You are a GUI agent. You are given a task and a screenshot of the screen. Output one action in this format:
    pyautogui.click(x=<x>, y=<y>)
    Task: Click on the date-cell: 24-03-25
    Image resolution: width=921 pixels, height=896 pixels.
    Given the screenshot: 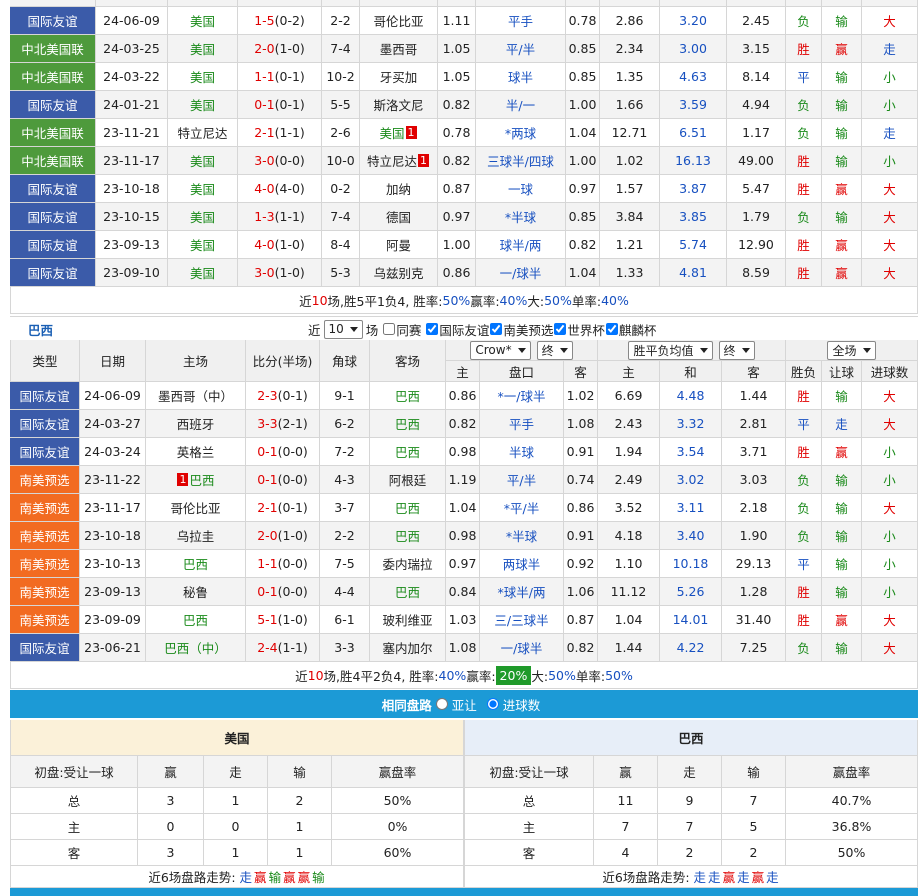 What is the action you would take?
    pyautogui.click(x=132, y=49)
    